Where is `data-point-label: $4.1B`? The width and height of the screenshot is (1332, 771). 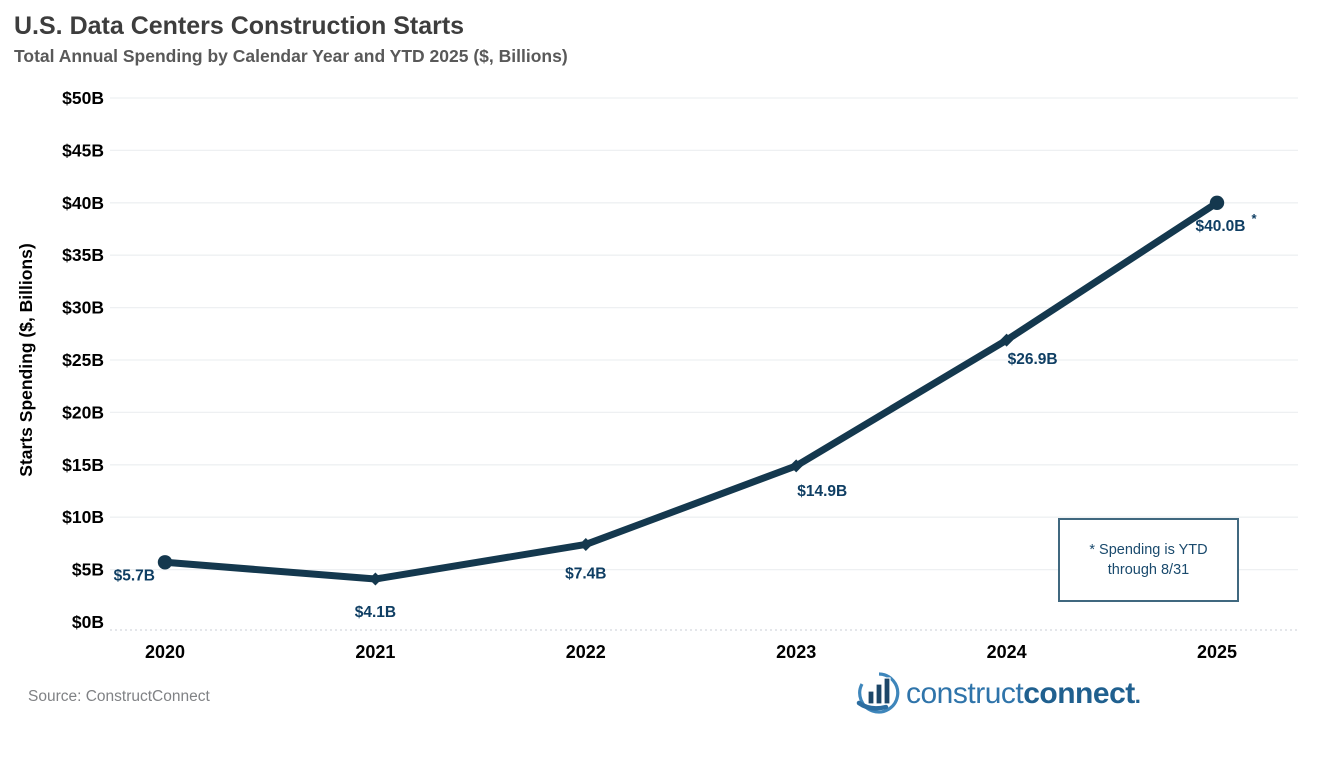 data-point-label: $4.1B is located at coordinates (375, 612).